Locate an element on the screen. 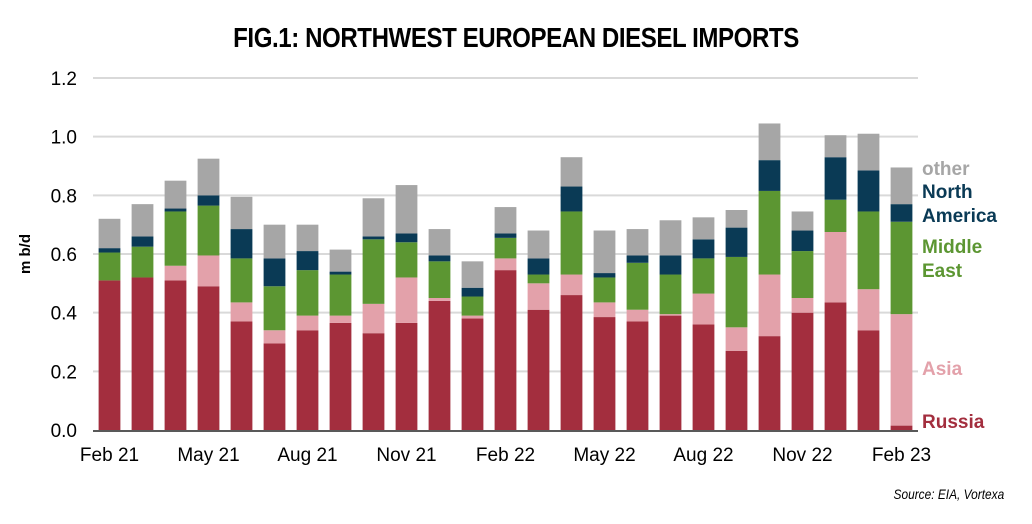 The width and height of the screenshot is (1032, 524). x-tick-label: Aug 22 is located at coordinates (703, 455).